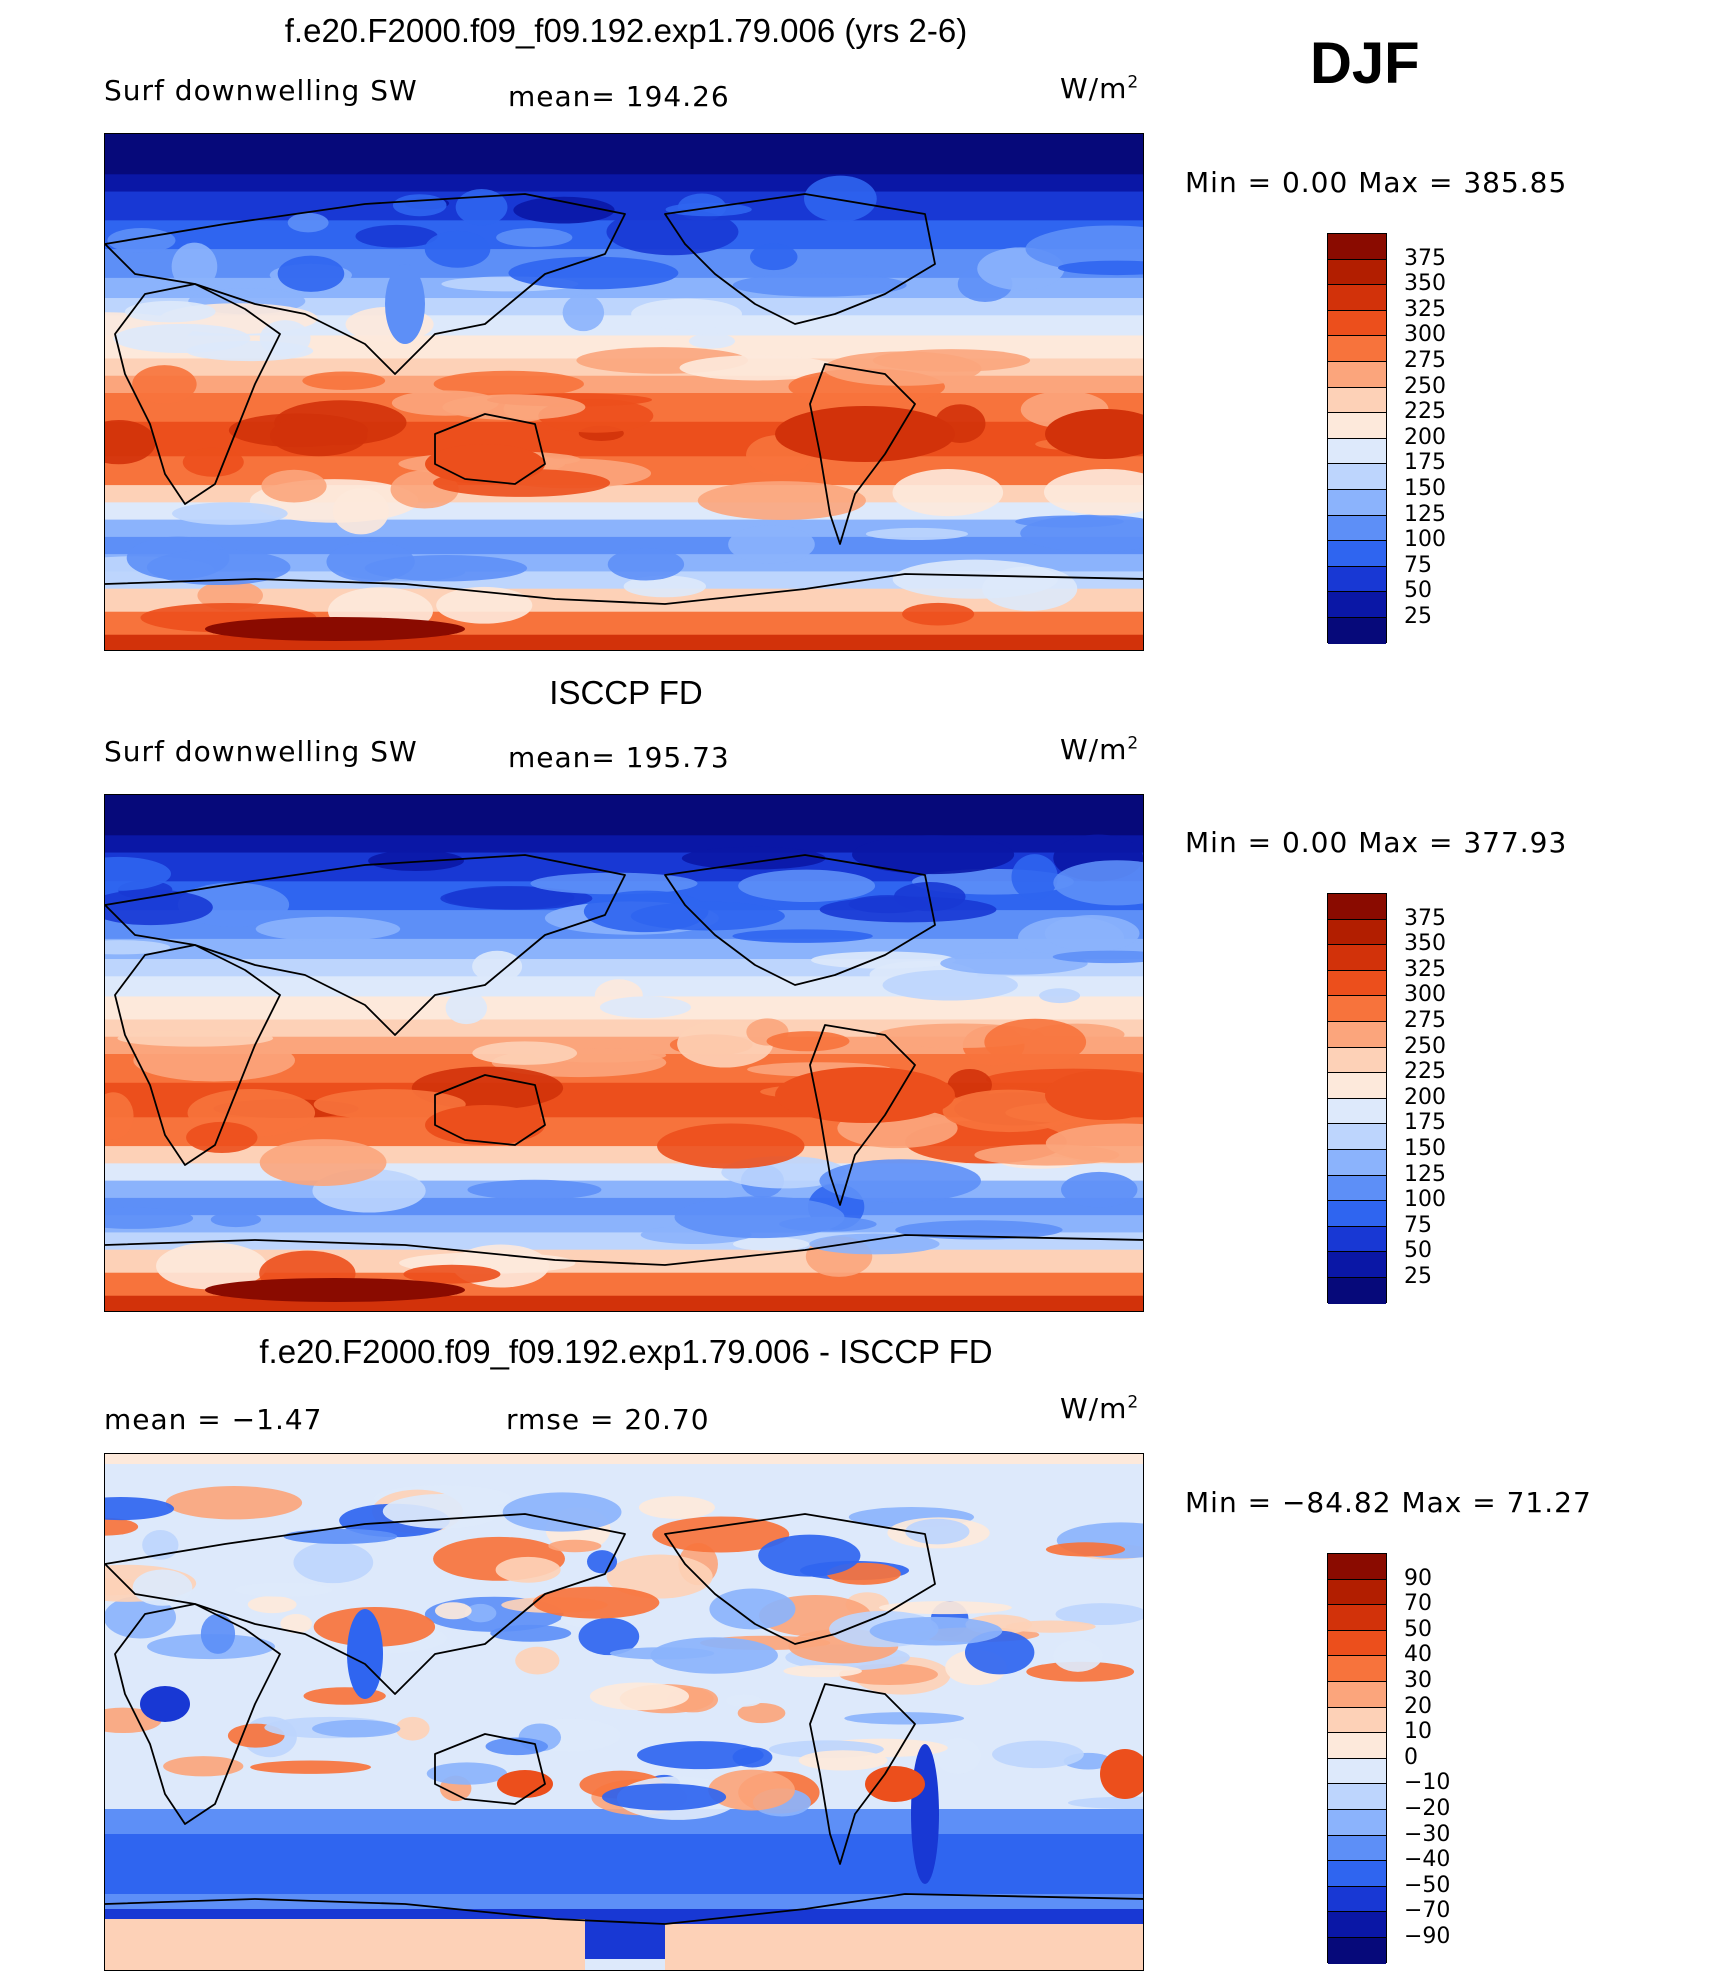 This screenshot has height=1979, width=1710. I want to click on colorbar-tick-label: 0, so click(1411, 1757).